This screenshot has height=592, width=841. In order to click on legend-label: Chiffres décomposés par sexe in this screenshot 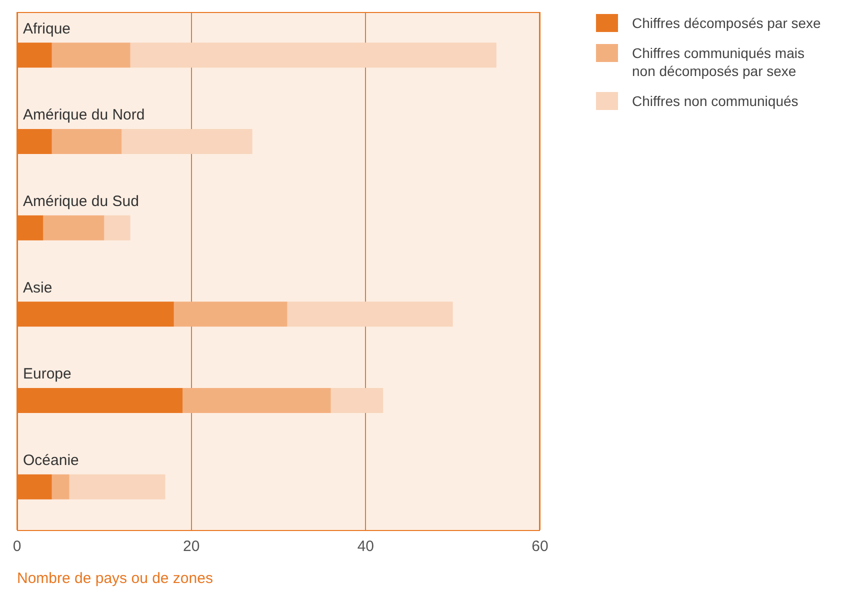, I will do `click(726, 23)`.